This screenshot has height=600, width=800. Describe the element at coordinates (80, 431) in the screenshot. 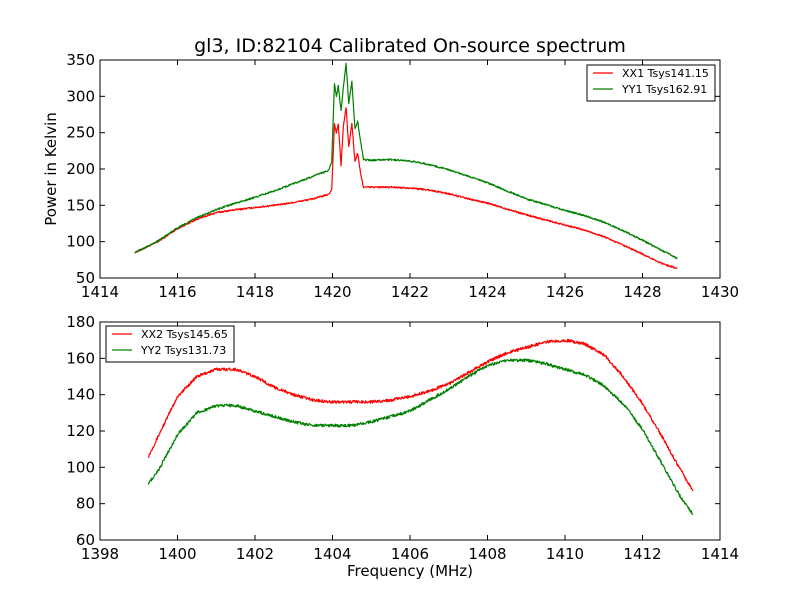

I see `y-tick-label: 120` at that location.